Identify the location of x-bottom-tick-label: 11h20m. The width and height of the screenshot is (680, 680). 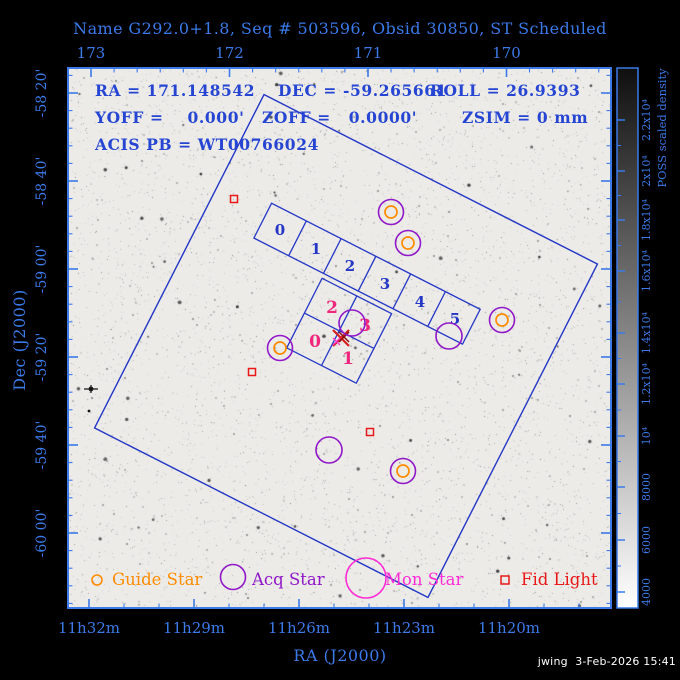
(509, 628).